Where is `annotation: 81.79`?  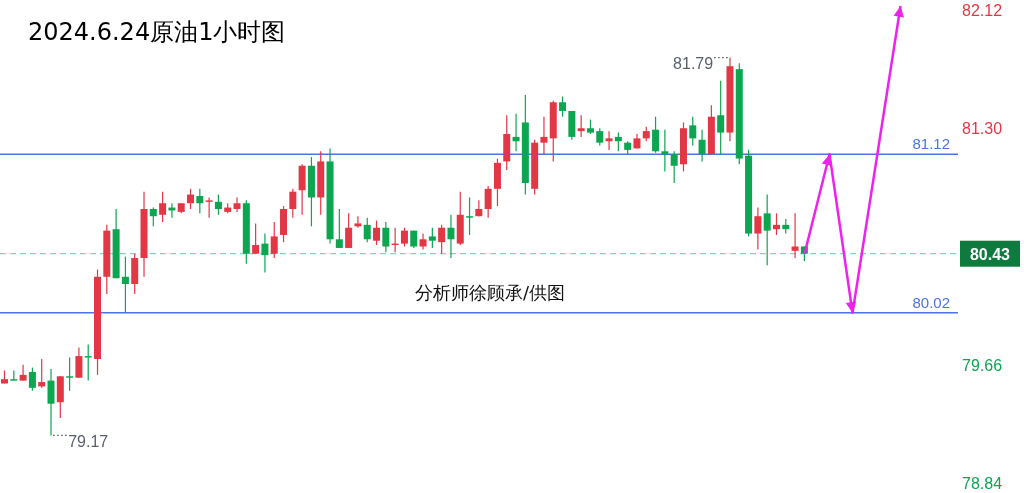
annotation: 81.79 is located at coordinates (693, 63).